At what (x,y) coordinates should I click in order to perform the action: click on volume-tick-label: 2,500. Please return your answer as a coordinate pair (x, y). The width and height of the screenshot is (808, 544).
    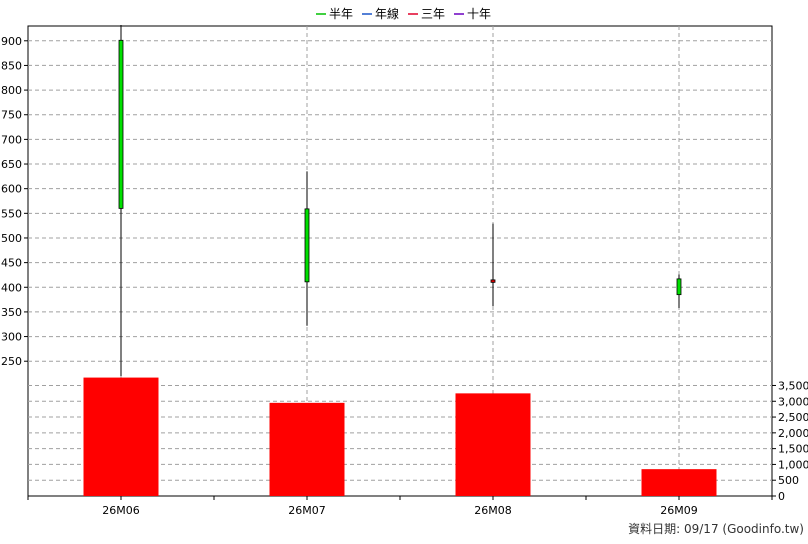
    Looking at the image, I should click on (793, 417).